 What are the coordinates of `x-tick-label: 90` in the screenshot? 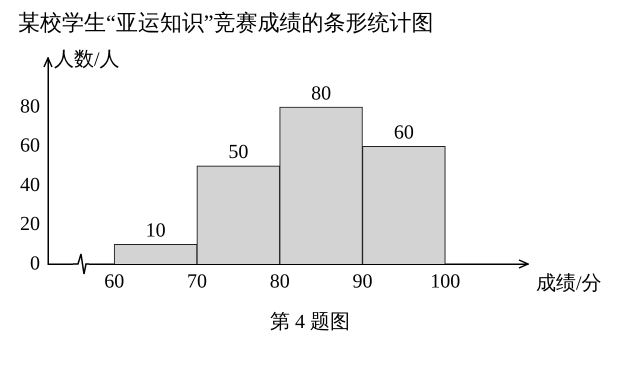 It's located at (362, 281).